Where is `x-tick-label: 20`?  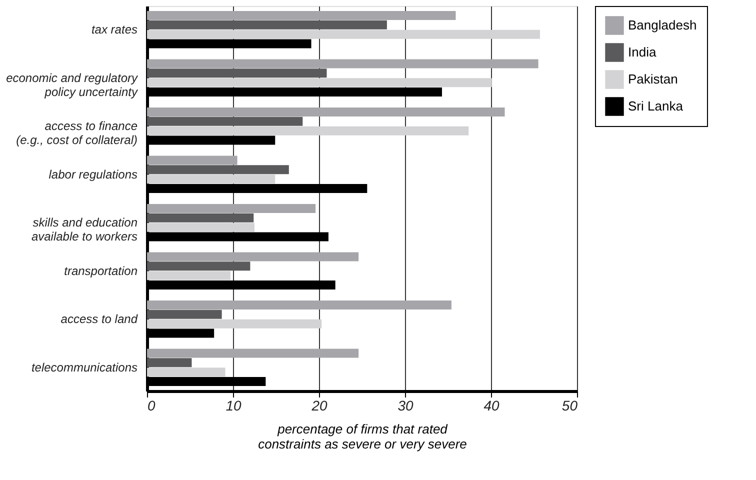 x-tick-label: 20 is located at coordinates (319, 406).